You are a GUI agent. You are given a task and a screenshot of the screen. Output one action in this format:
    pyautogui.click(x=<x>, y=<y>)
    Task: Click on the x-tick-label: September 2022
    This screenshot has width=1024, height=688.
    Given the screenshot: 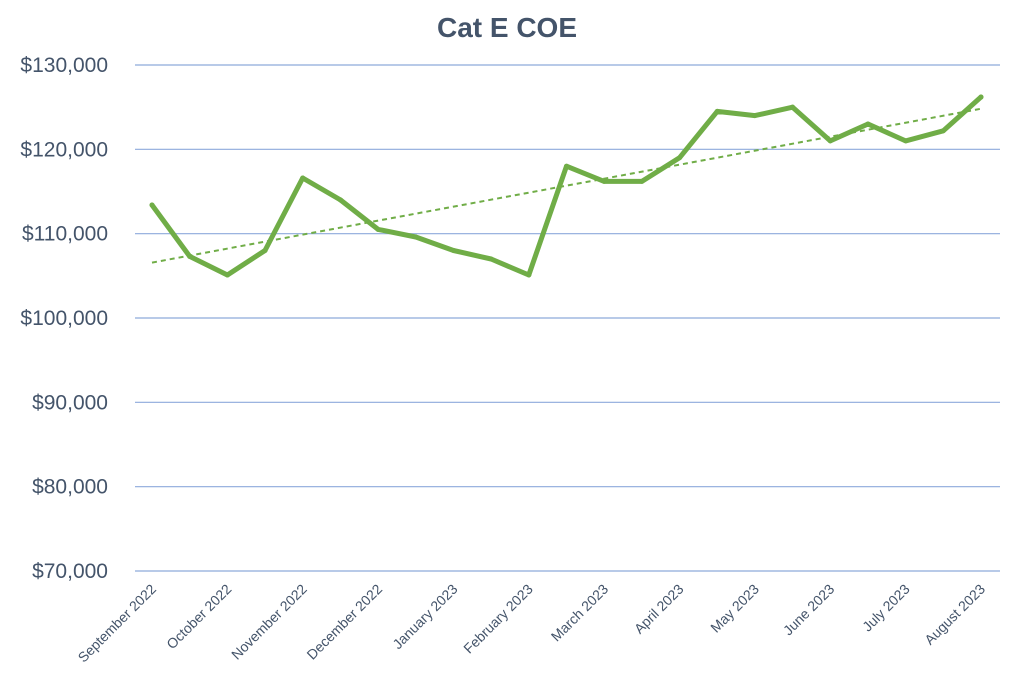 What is the action you would take?
    pyautogui.click(x=117, y=623)
    